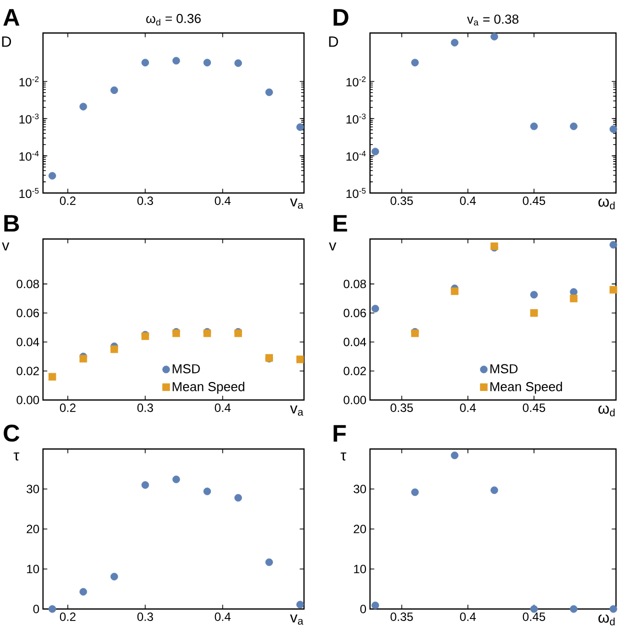  What do you see at coordinates (340, 433) in the screenshot?
I see `text: F` at bounding box center [340, 433].